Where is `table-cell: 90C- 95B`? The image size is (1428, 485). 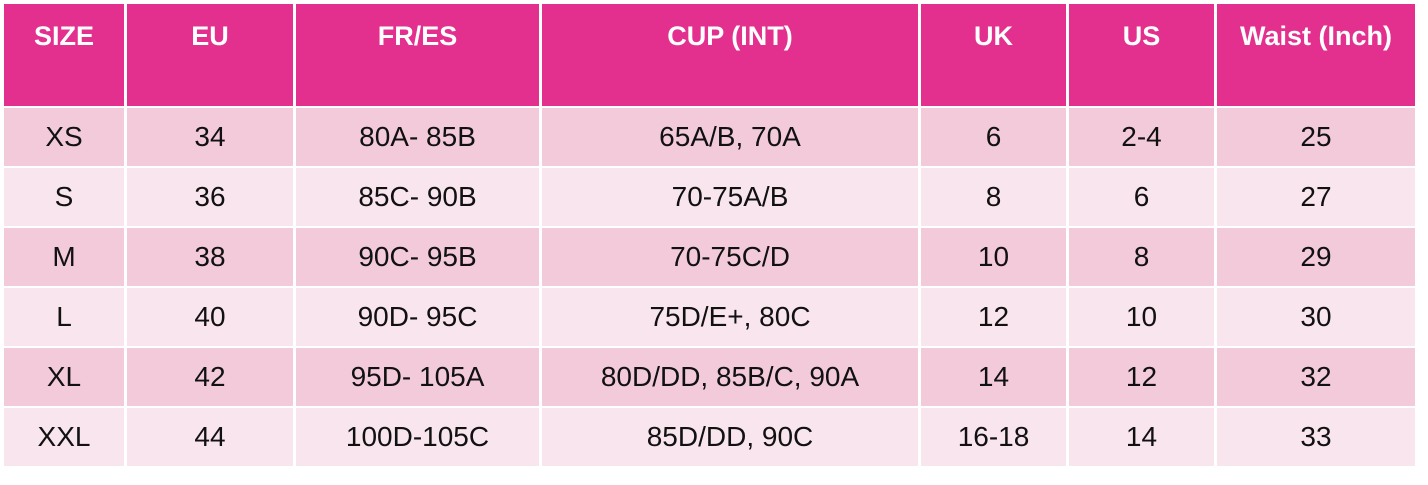
table-cell: 90C- 95B is located at coordinates (417, 257).